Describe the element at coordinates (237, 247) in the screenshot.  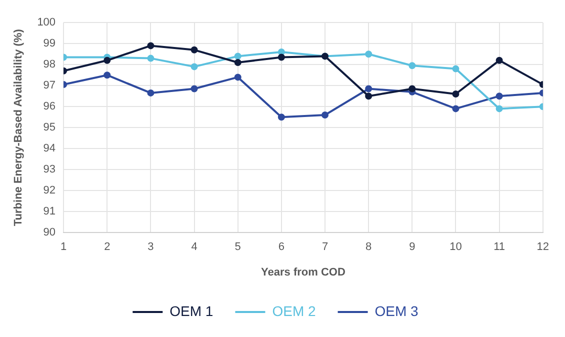
I see `x-tick-label: 5` at that location.